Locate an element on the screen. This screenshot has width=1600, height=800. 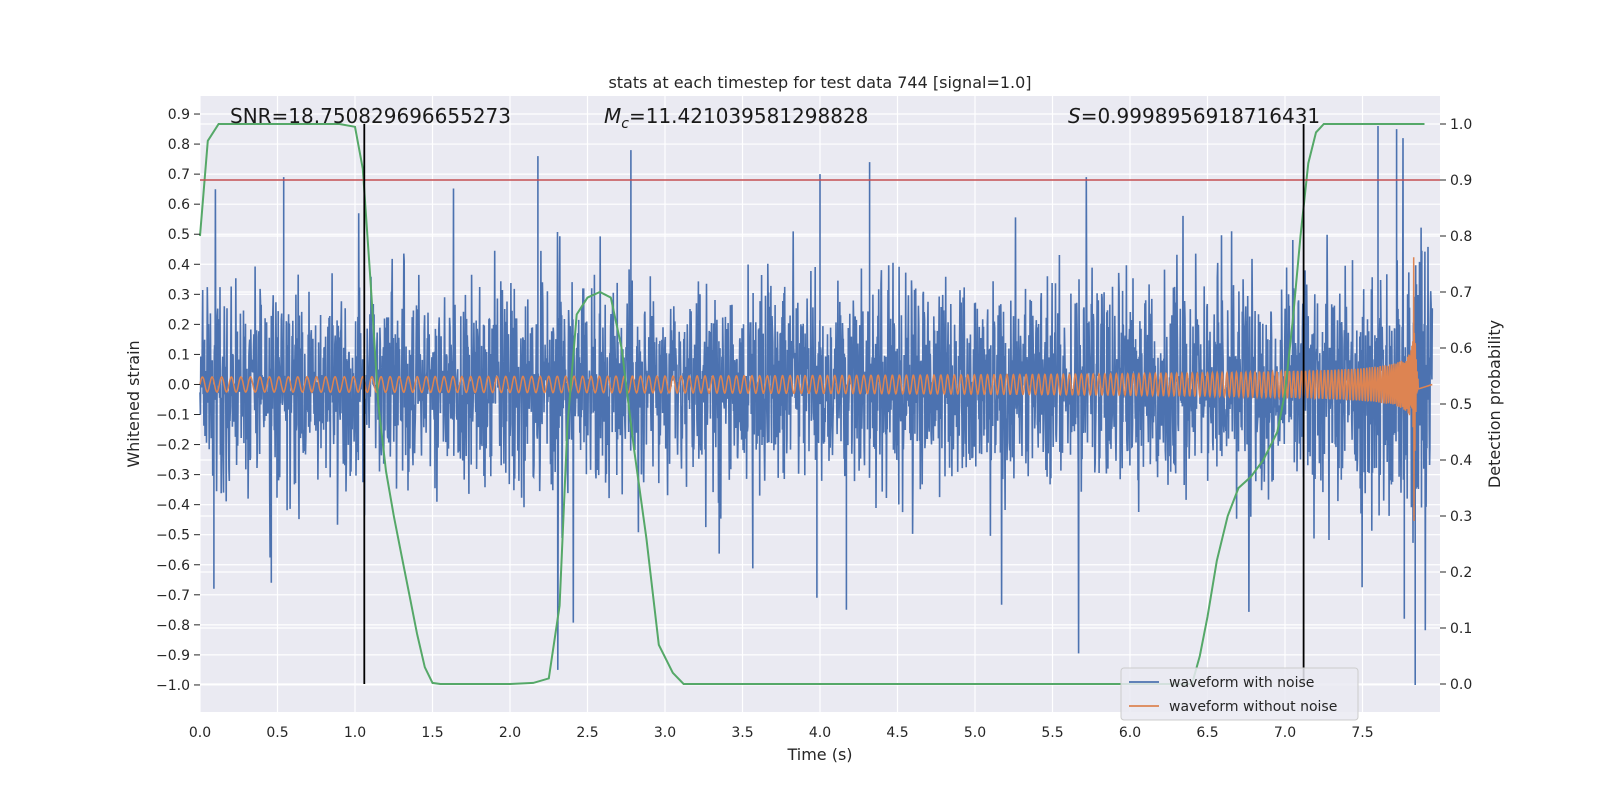
y2-tick-label: 0.9 is located at coordinates (1461, 181).